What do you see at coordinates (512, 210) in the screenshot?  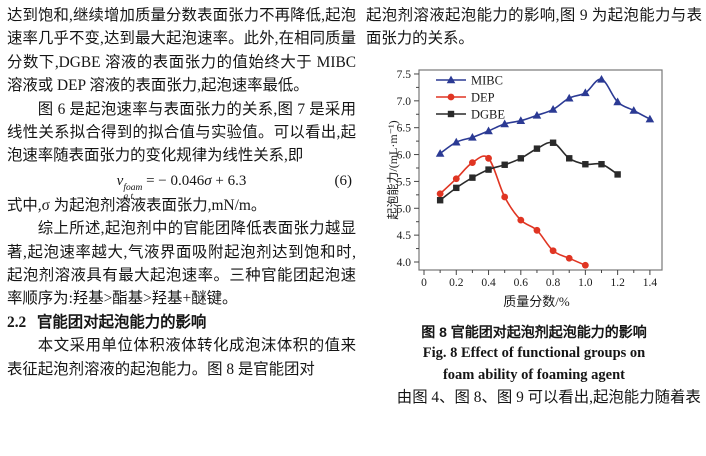 I see `chart-line-DEP` at bounding box center [512, 210].